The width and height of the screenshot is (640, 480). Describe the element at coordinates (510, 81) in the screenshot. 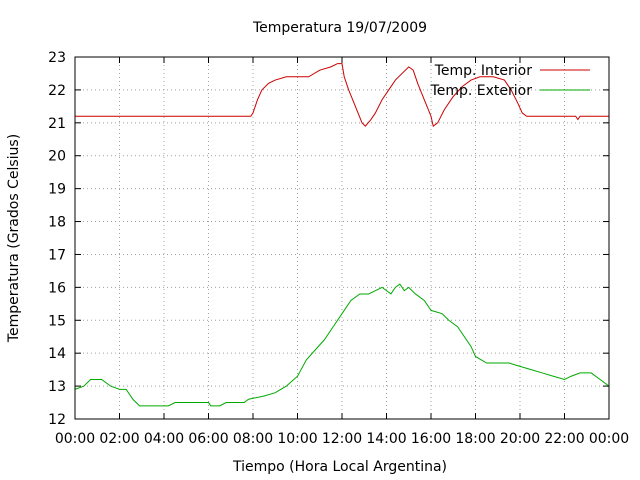

I see `legend: Temp. Interior Temp. Exterior` at that location.